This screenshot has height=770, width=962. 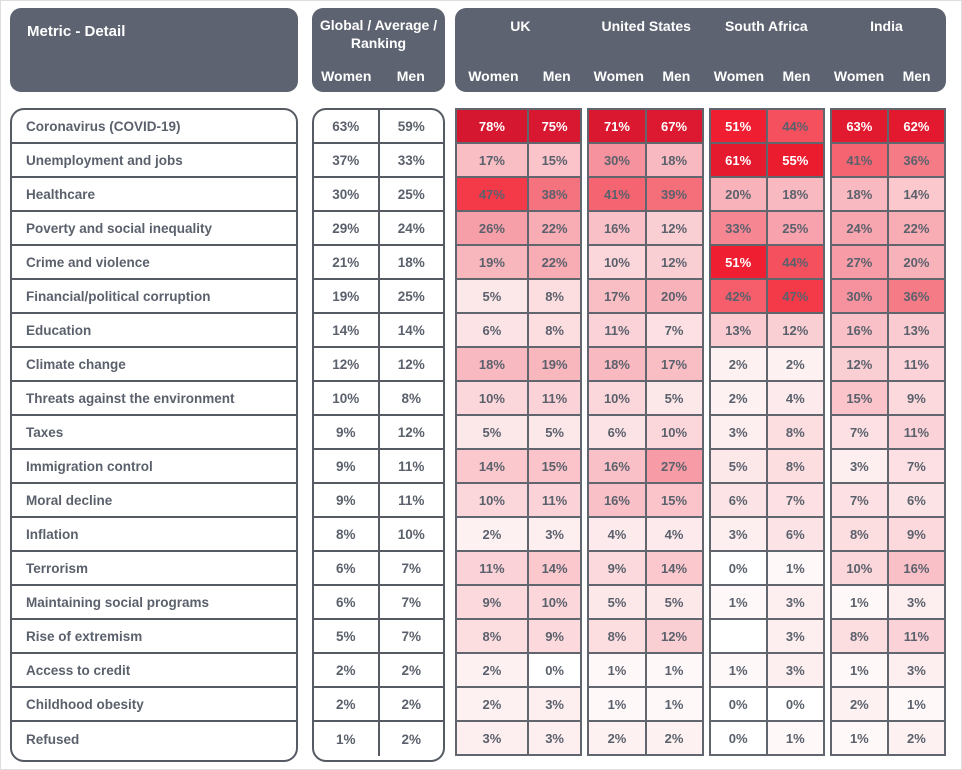 What do you see at coordinates (154, 739) in the screenshot?
I see `metric-row: Refused` at bounding box center [154, 739].